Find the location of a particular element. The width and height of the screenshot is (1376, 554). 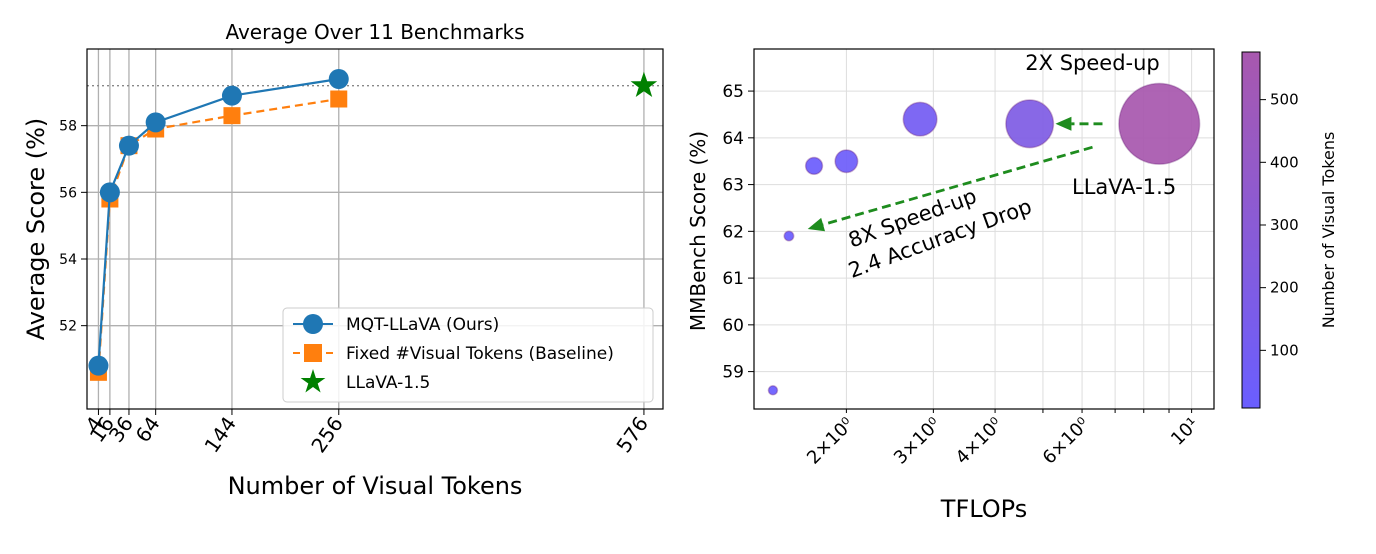

legend-box is located at coordinates (468, 355).